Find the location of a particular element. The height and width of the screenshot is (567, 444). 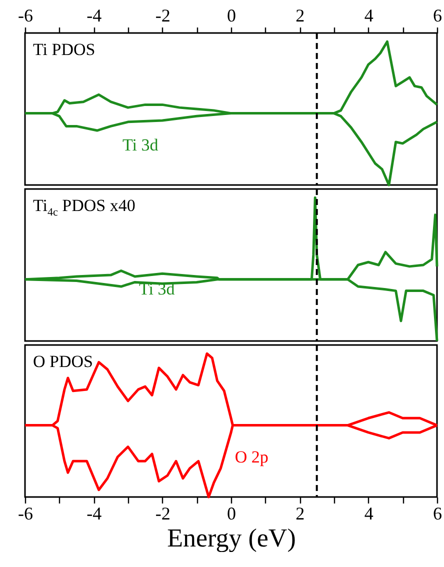

x2-tick-label: -2 is located at coordinates (162, 16).